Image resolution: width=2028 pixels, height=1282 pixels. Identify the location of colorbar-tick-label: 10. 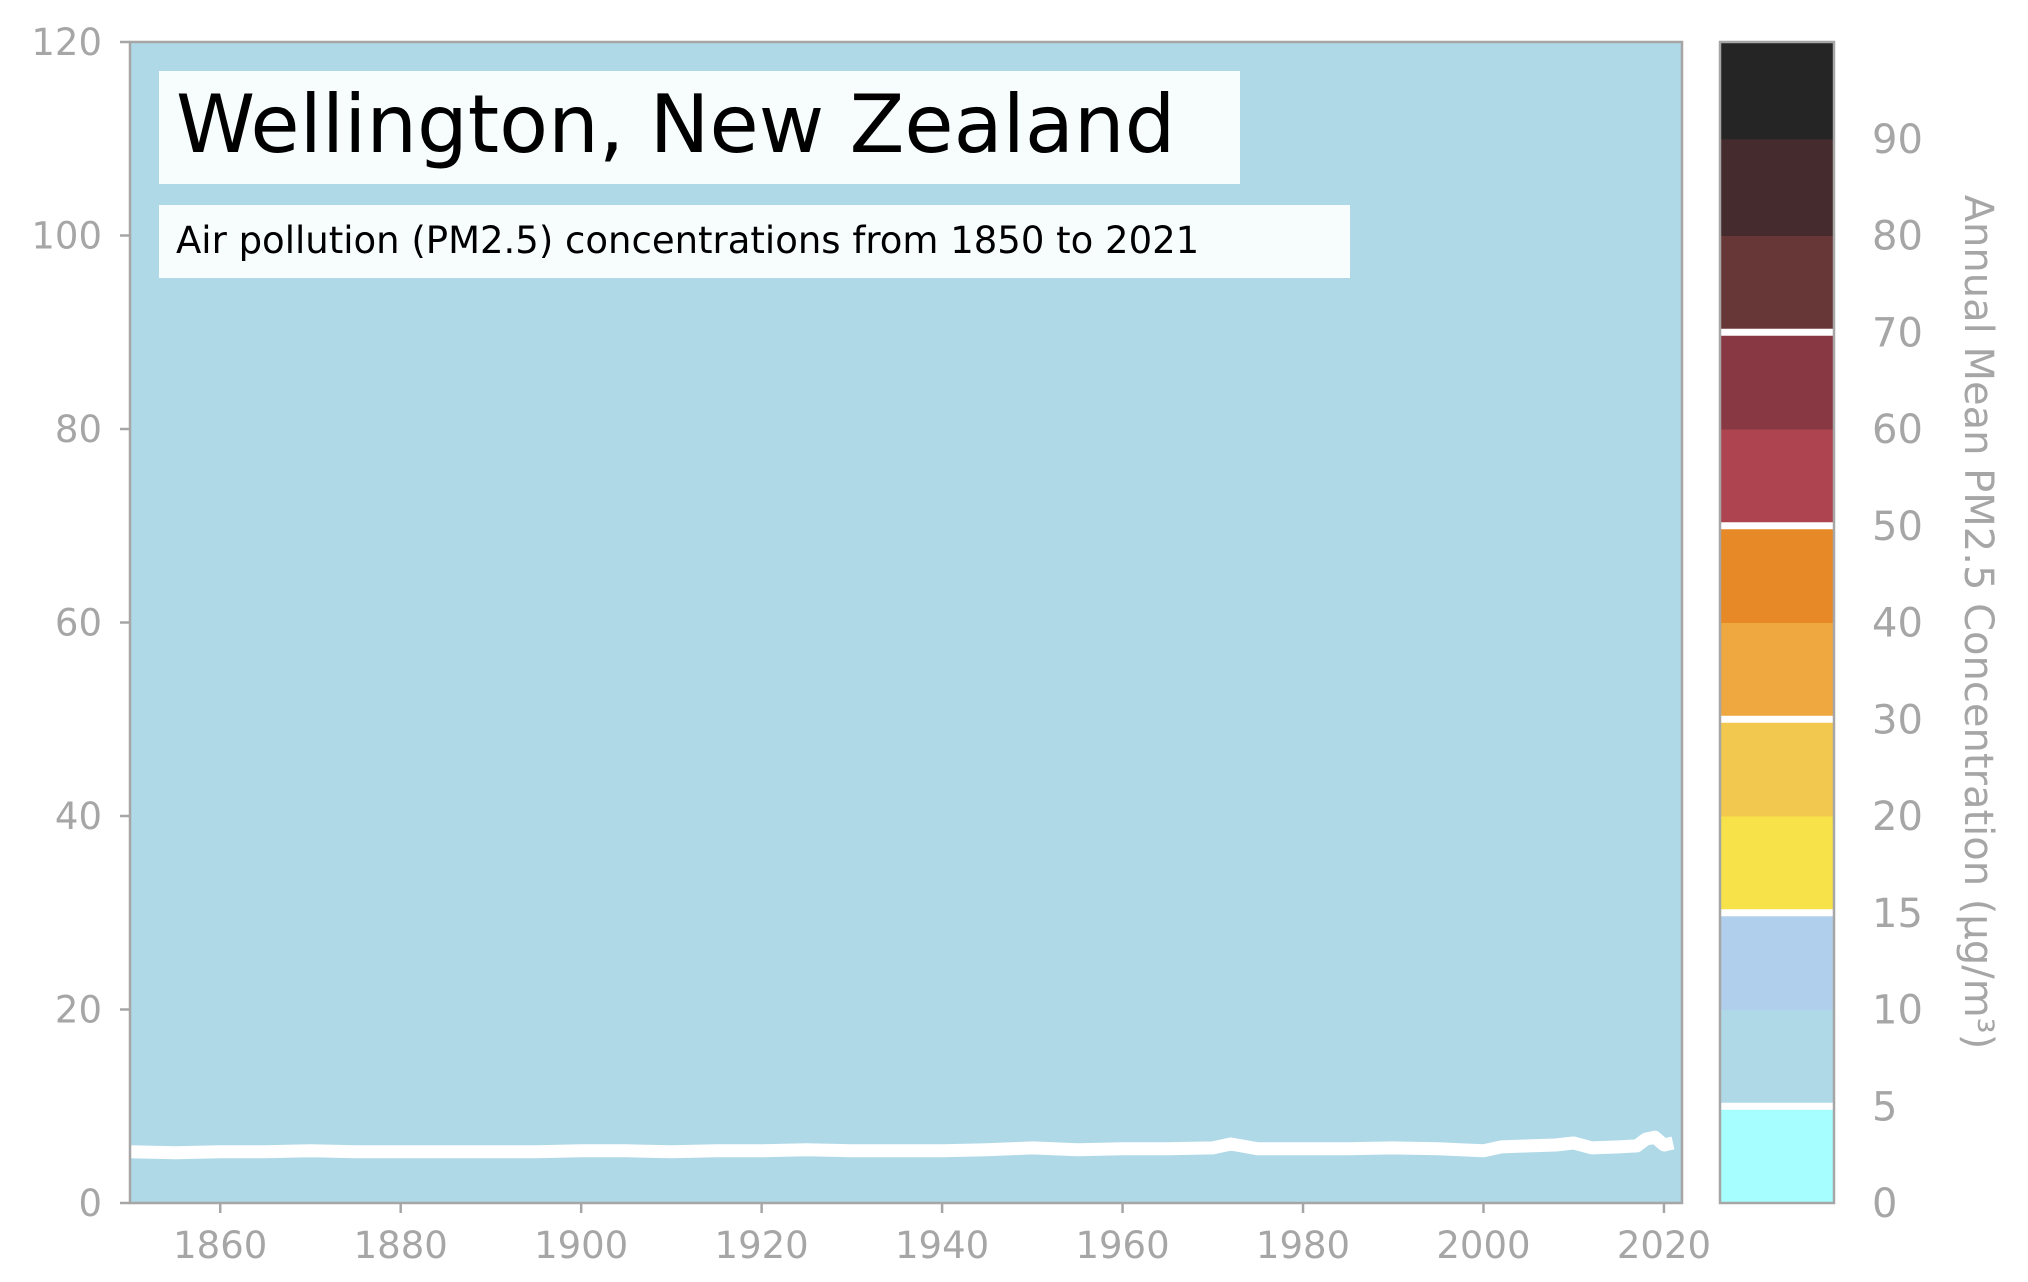
(1897, 1011).